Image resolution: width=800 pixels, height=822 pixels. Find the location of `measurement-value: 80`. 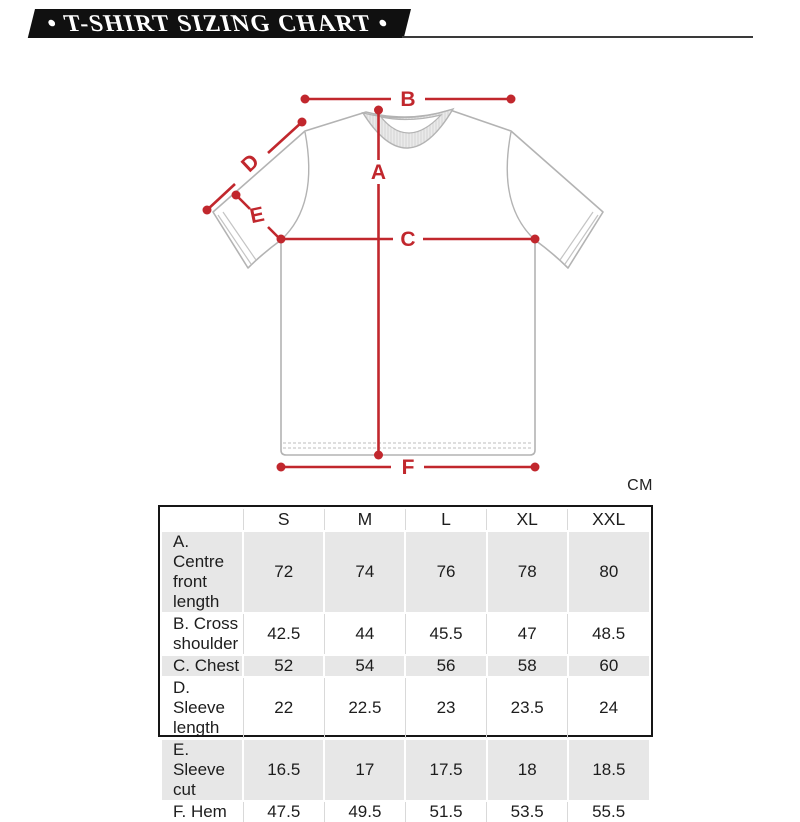

measurement-value: 80 is located at coordinates (607, 572).